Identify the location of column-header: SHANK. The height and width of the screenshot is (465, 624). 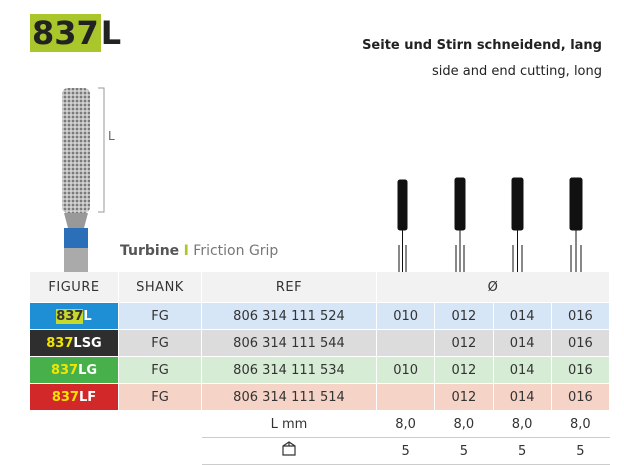
(160, 287).